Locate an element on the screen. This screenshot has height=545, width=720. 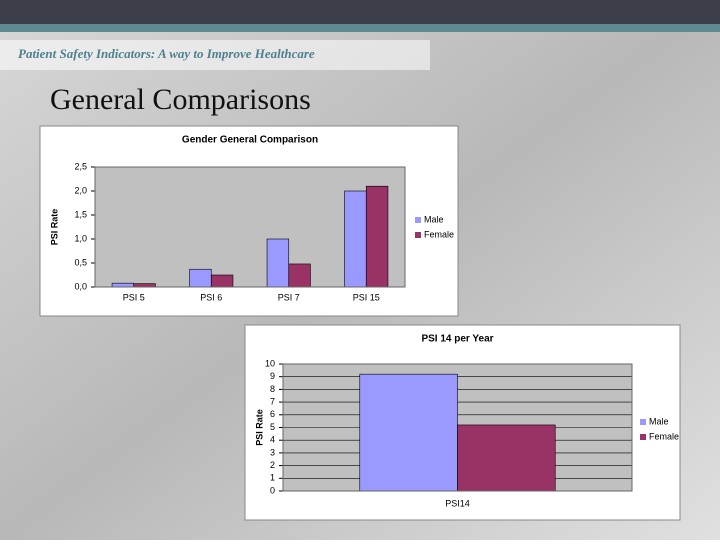
x-tick-label: PSI 5 is located at coordinates (134, 297).